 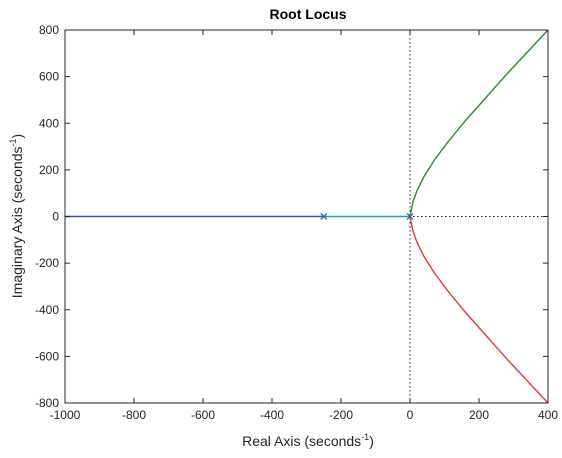 I want to click on y-tick-label: 400, so click(x=49, y=123).